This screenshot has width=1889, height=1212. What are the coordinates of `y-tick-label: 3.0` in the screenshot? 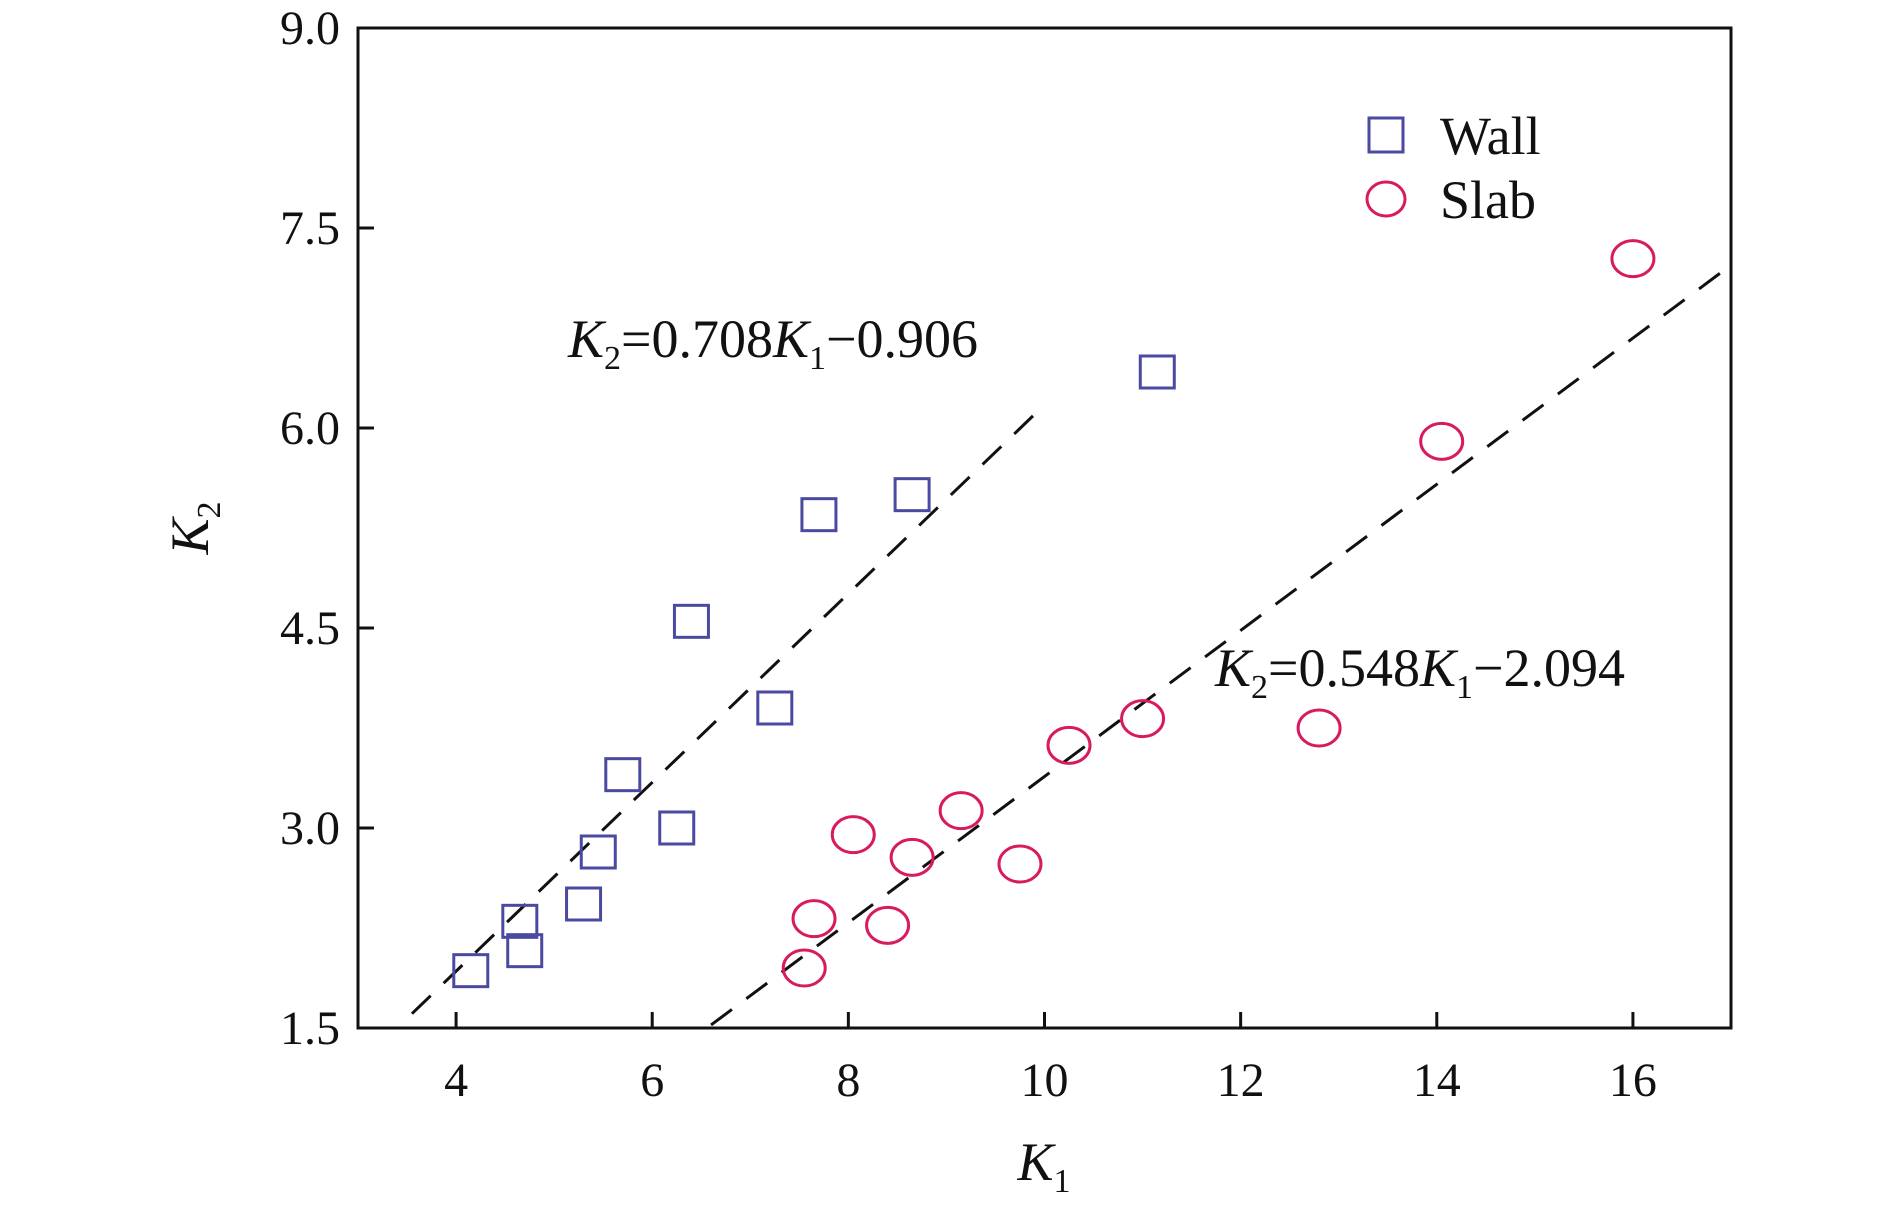 It's located at (310, 828).